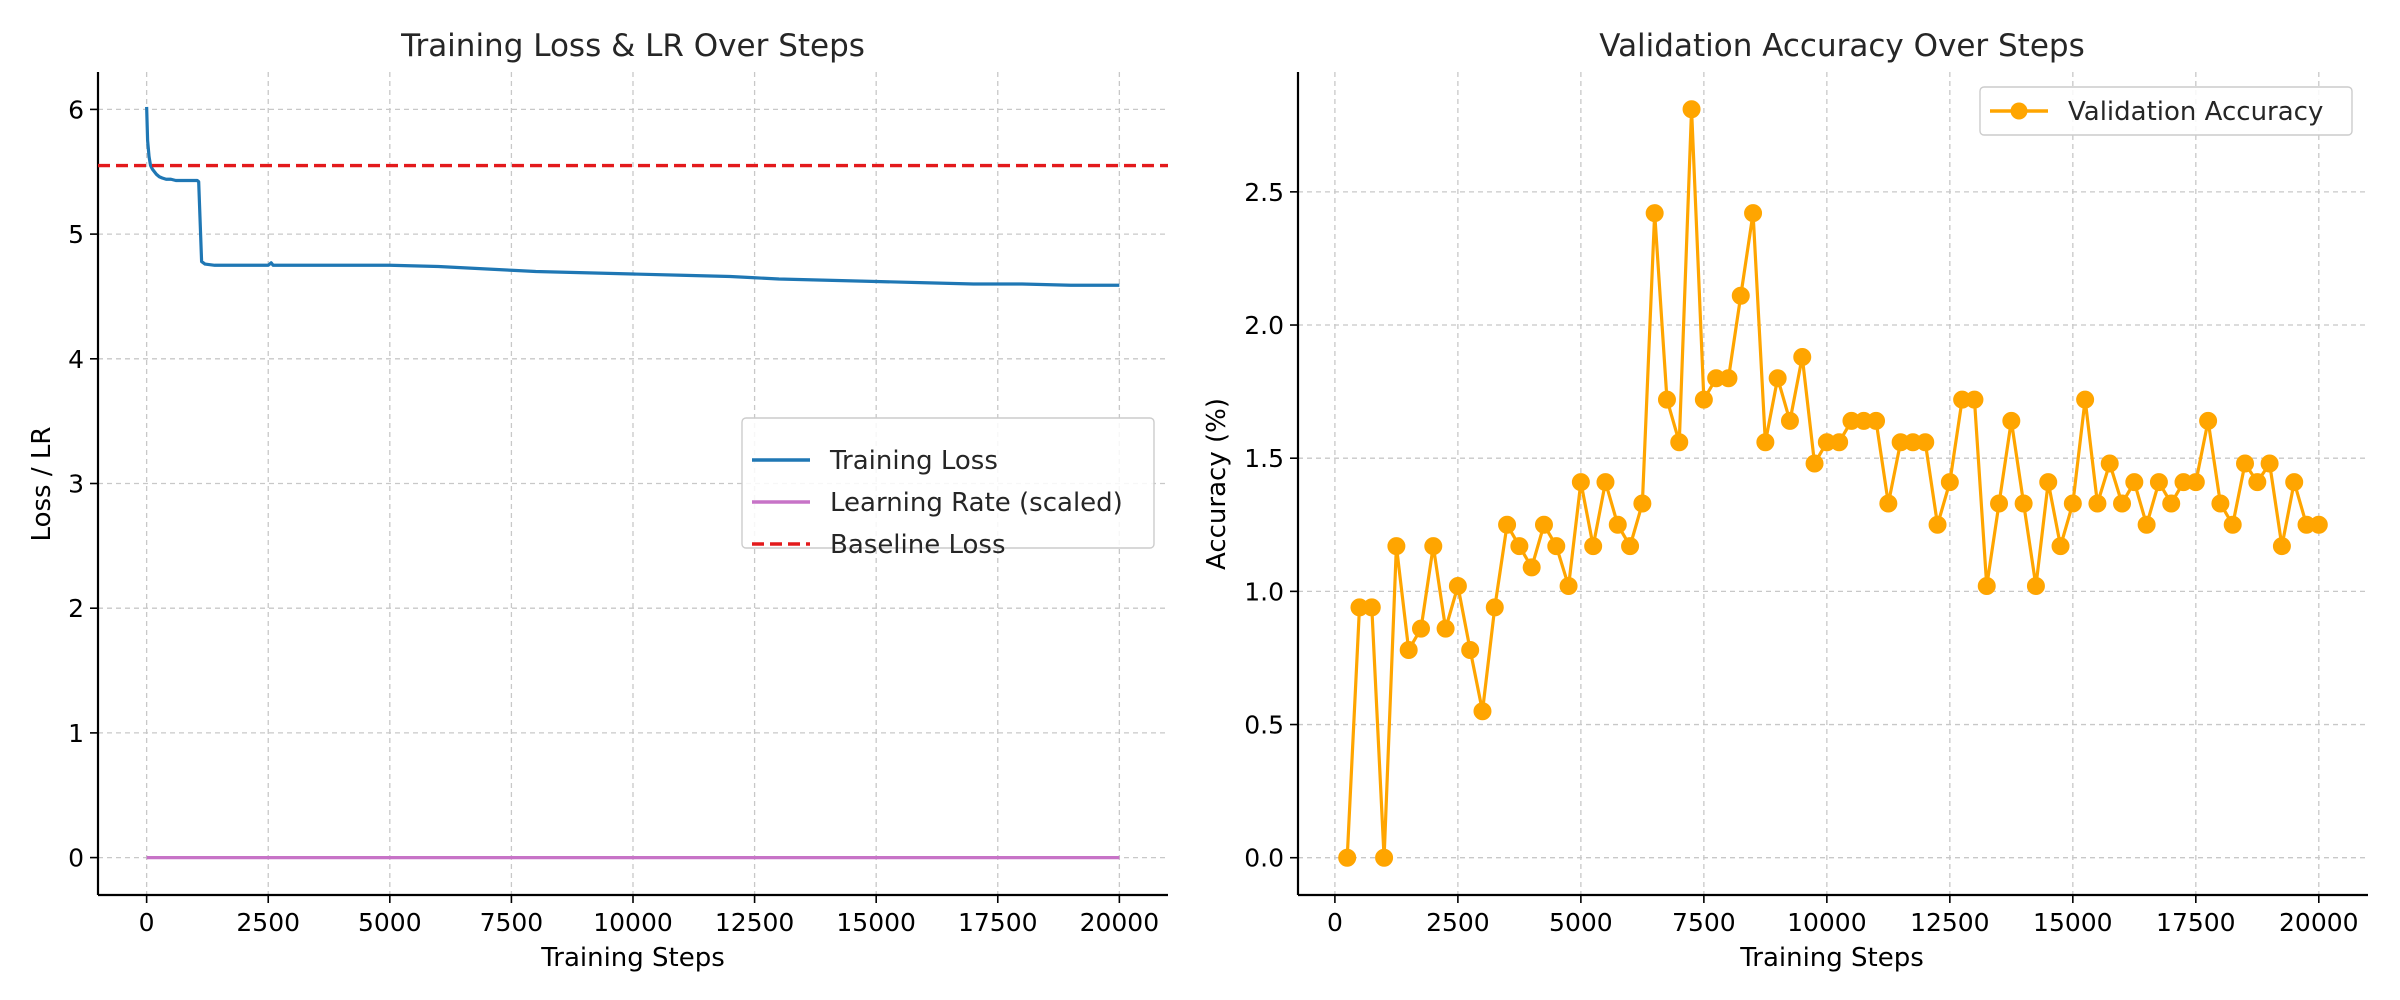 This screenshot has height=1000, width=2400. I want to click on x-tick-label: 5000, so click(390, 922).